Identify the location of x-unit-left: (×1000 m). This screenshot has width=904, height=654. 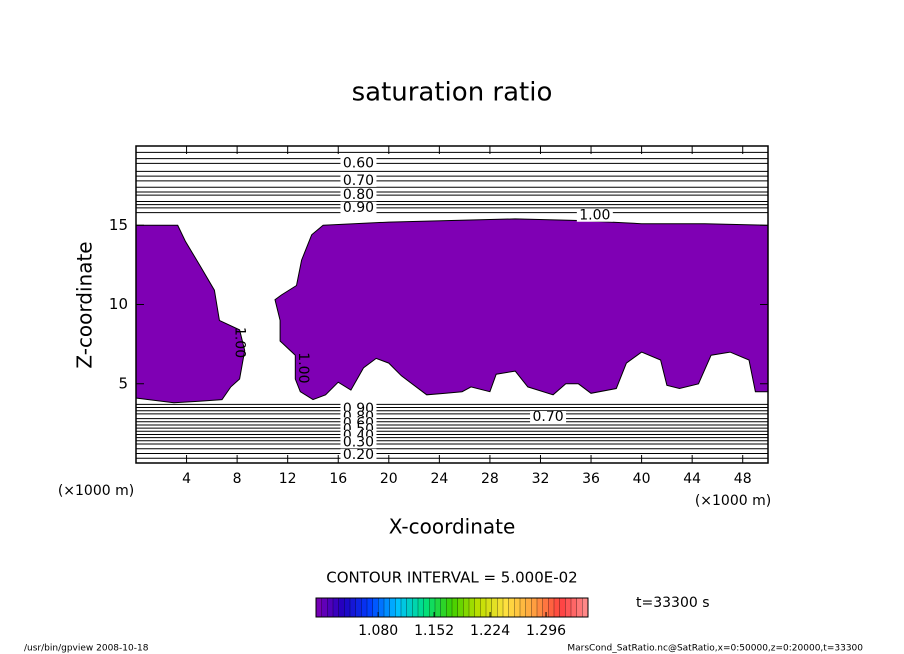
(96, 491).